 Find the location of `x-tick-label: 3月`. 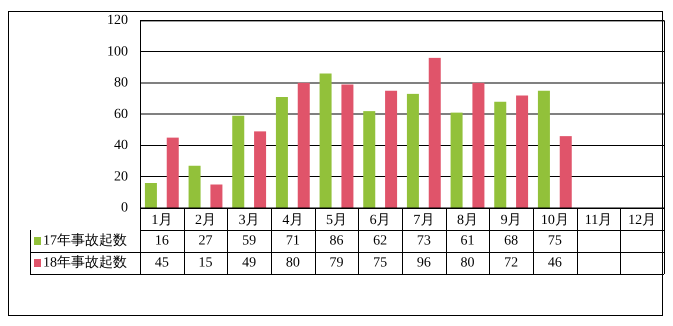

x-tick-label: 3月 is located at coordinates (249, 220).